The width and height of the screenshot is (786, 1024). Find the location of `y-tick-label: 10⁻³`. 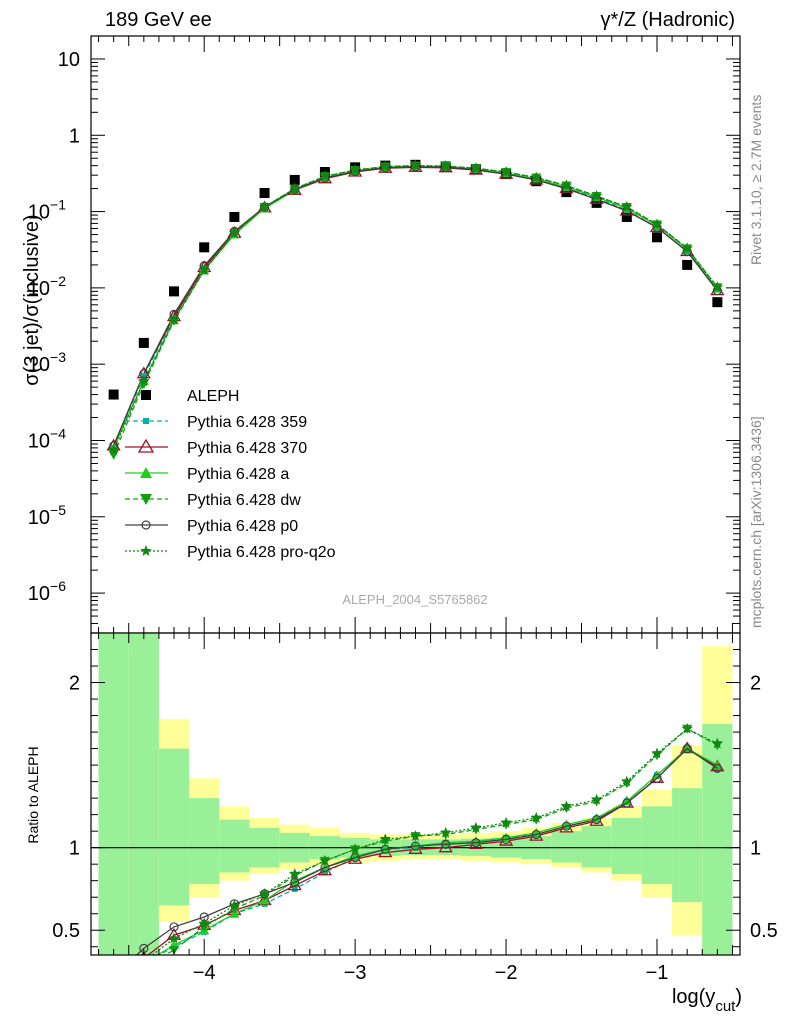

y-tick-label: 10⁻³ is located at coordinates (47, 362).